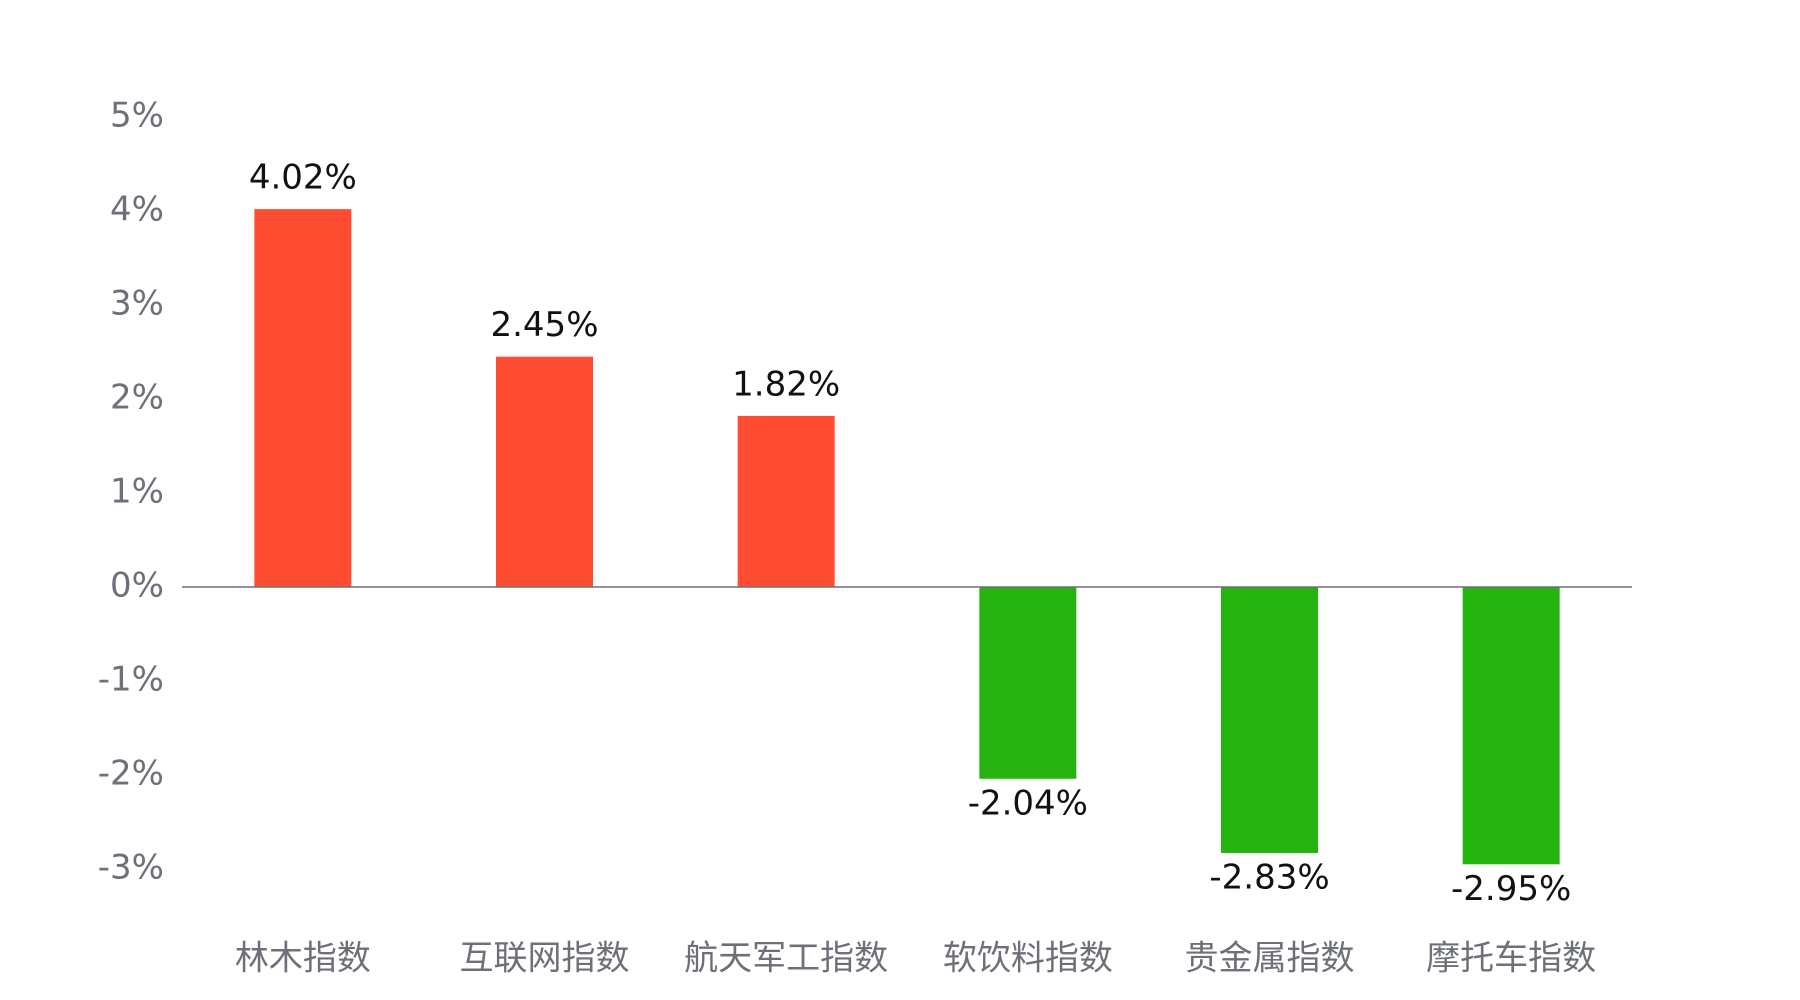 The height and width of the screenshot is (1000, 1800). Describe the element at coordinates (303, 959) in the screenshot. I see `x-tick-label: 林木指数` at that location.